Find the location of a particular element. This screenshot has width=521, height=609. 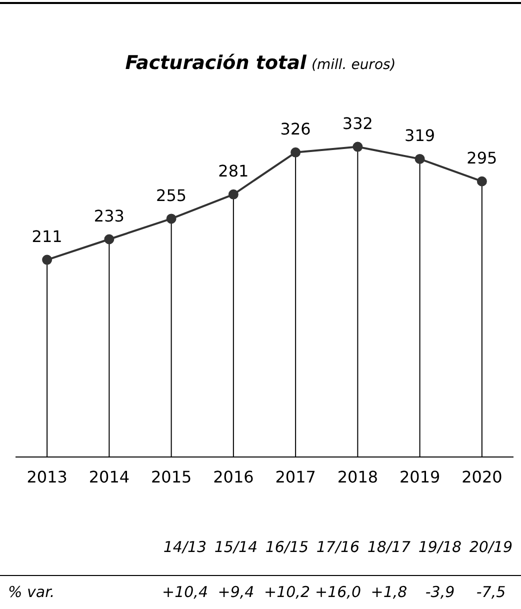

data-label: 211 is located at coordinates (47, 236).